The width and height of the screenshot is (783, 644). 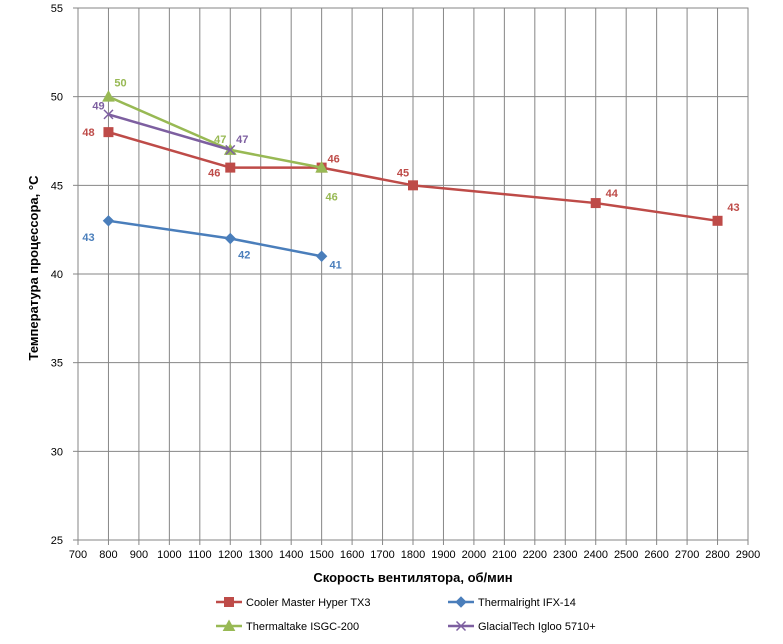 What do you see at coordinates (78, 555) in the screenshot?
I see `x-tick-label: 700` at bounding box center [78, 555].